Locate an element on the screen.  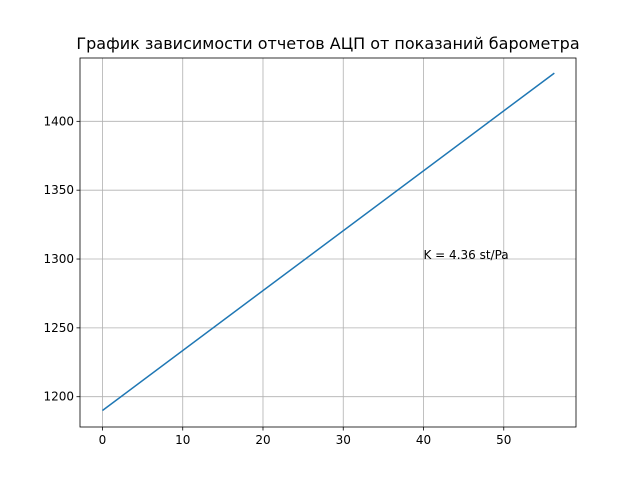
x-tick-label: 40 is located at coordinates (423, 440).